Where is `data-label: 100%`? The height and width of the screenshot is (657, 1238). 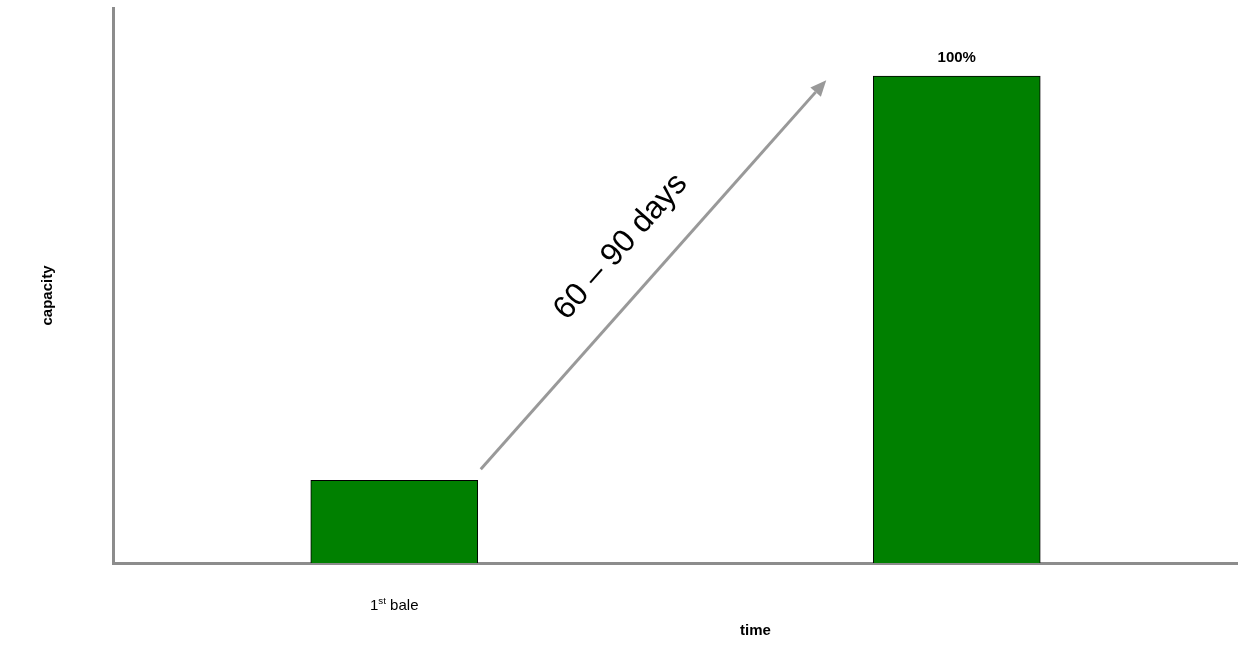
data-label: 100% is located at coordinates (956, 57).